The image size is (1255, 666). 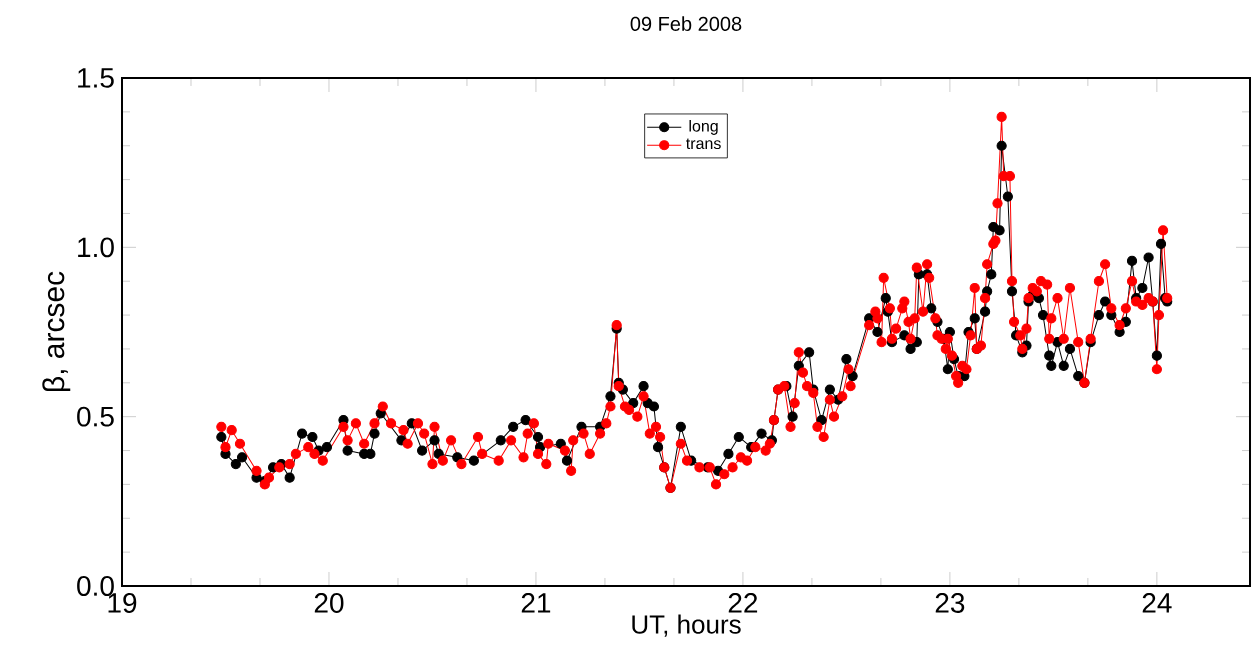 I want to click on x-axis-title: UT, hours, so click(x=686, y=625).